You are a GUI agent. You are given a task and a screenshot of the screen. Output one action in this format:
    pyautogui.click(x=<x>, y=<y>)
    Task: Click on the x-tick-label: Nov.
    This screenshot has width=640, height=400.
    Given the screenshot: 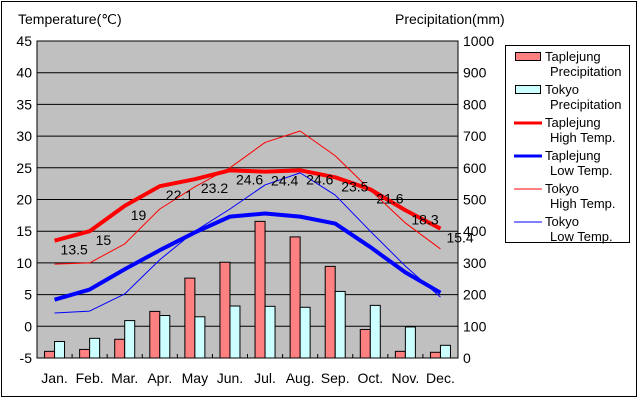 What is the action you would take?
    pyautogui.click(x=406, y=378)
    